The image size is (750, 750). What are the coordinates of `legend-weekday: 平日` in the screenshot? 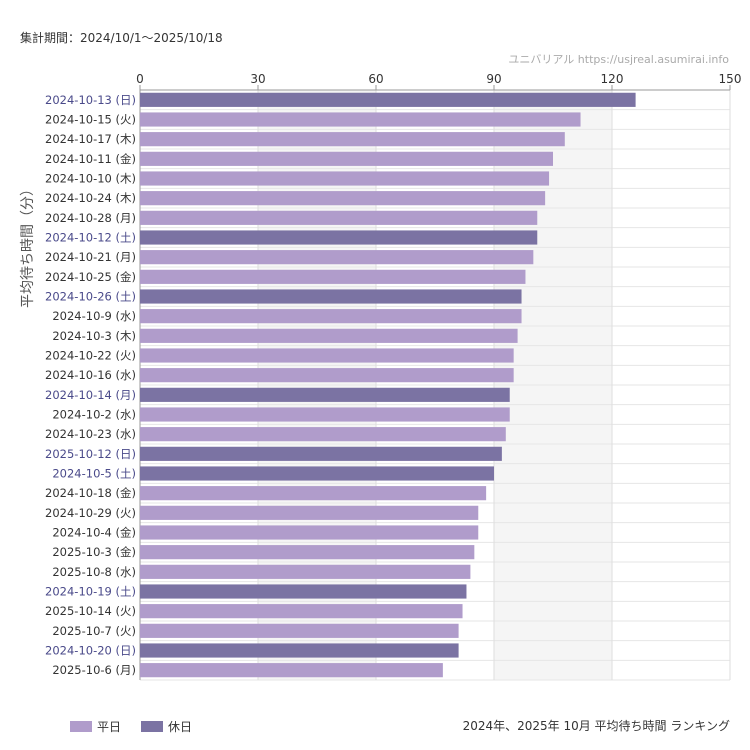 It's located at (95, 726).